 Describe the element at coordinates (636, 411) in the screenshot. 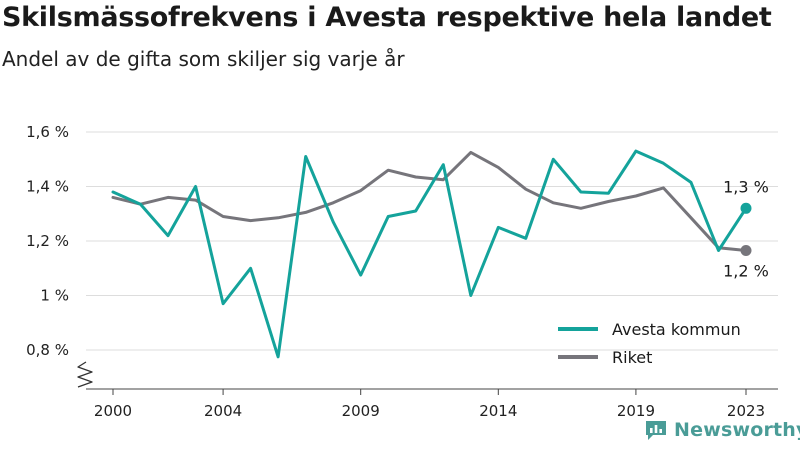

I see `x-tick-label: 2019` at that location.